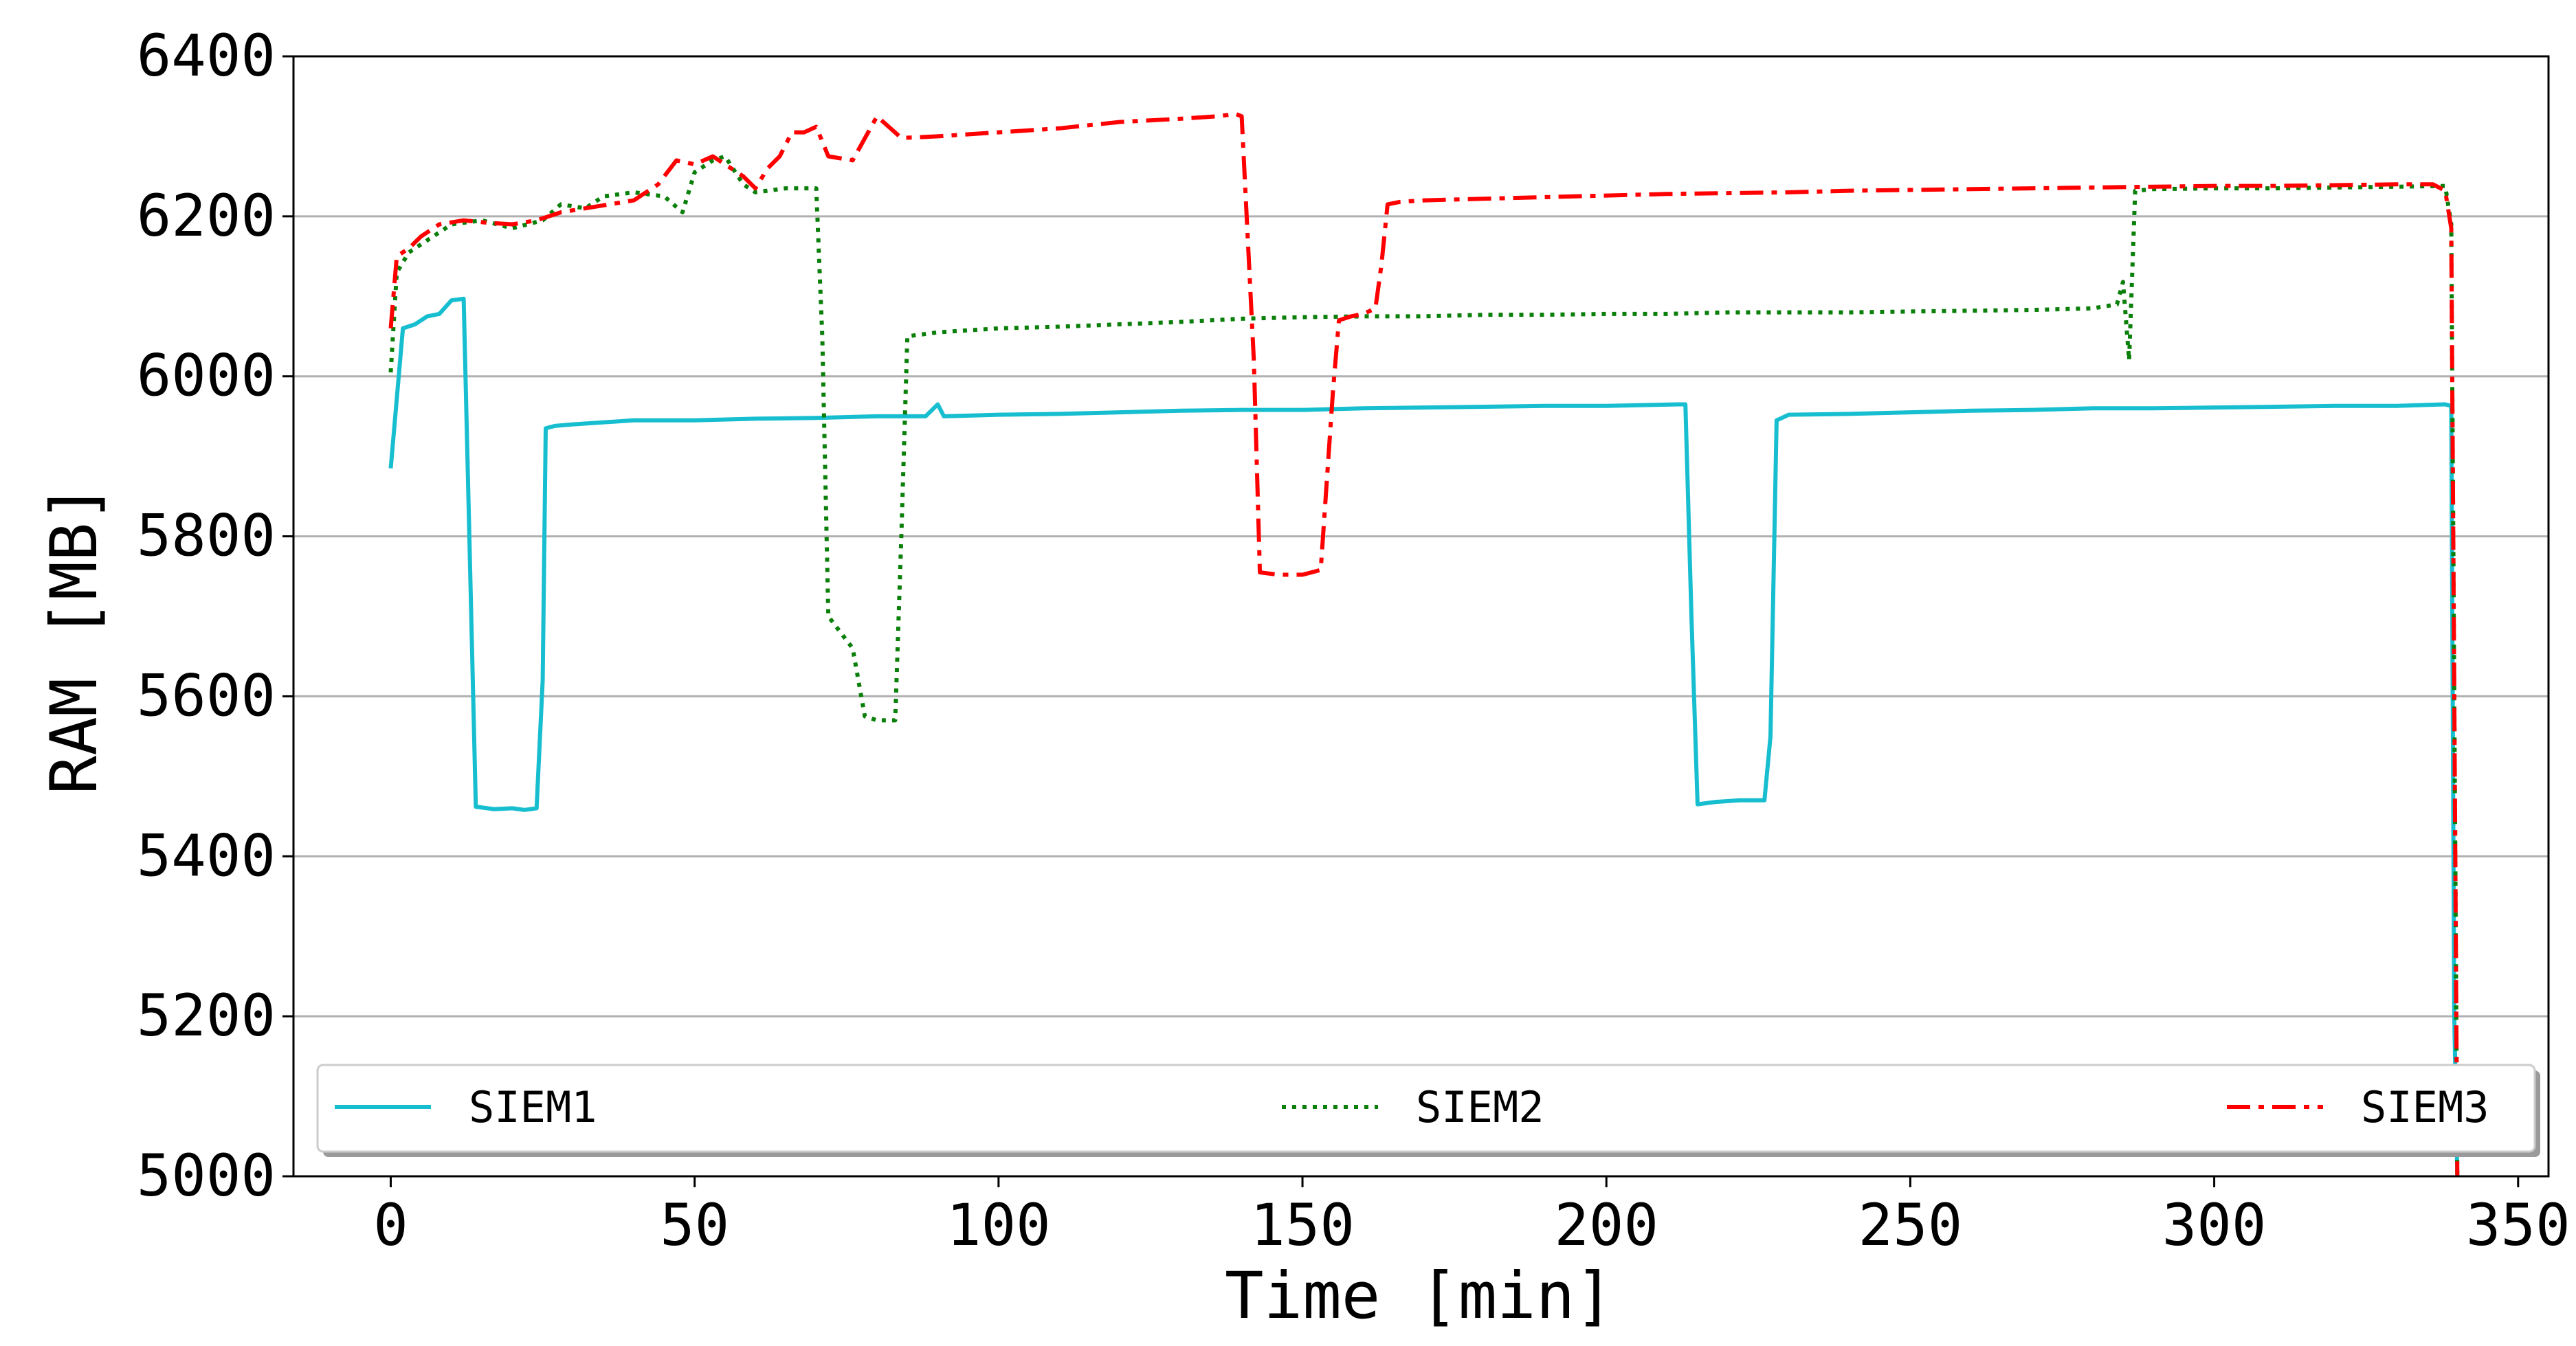 This screenshot has height=1346, width=2576. I want to click on y-axis-label: RAM [MB], so click(74, 639).